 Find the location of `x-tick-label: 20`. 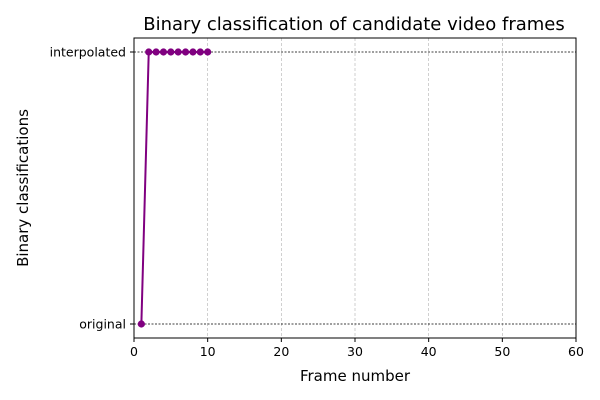

x-tick-label: 20 is located at coordinates (281, 351).